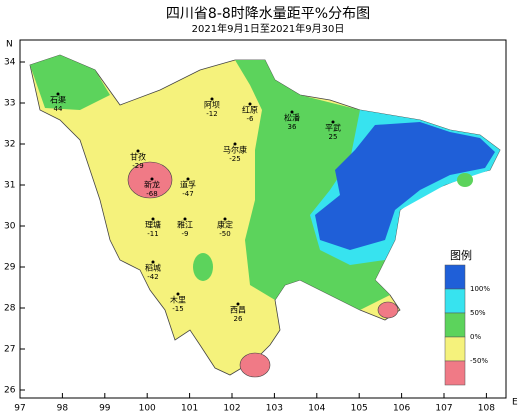 This screenshot has width=530, height=420. Describe the element at coordinates (188, 185) in the screenshot. I see `station-name: 道孚` at that location.